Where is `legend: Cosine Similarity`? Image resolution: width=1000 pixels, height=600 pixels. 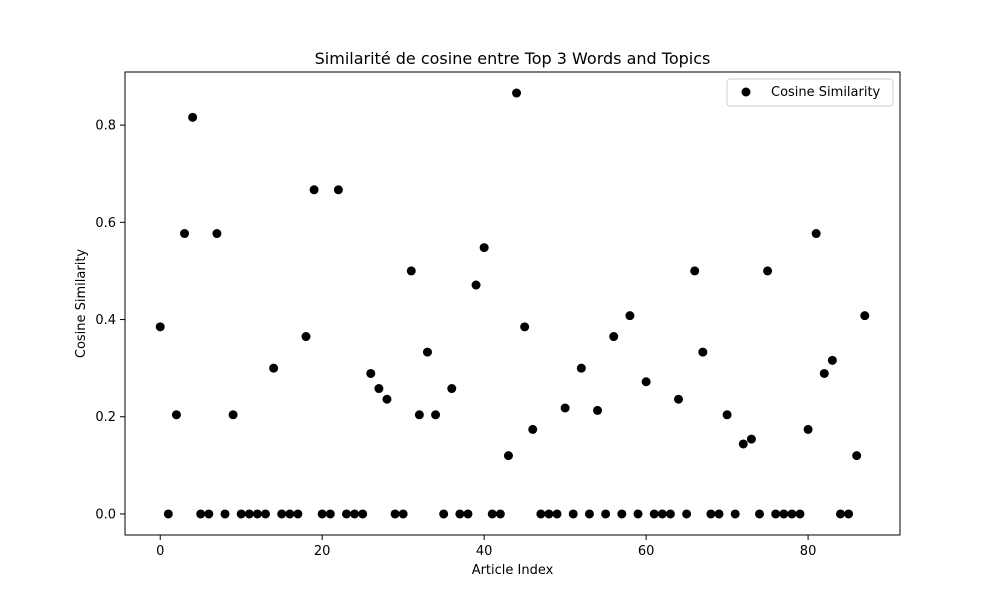
legend: Cosine Similarity is located at coordinates (810, 92).